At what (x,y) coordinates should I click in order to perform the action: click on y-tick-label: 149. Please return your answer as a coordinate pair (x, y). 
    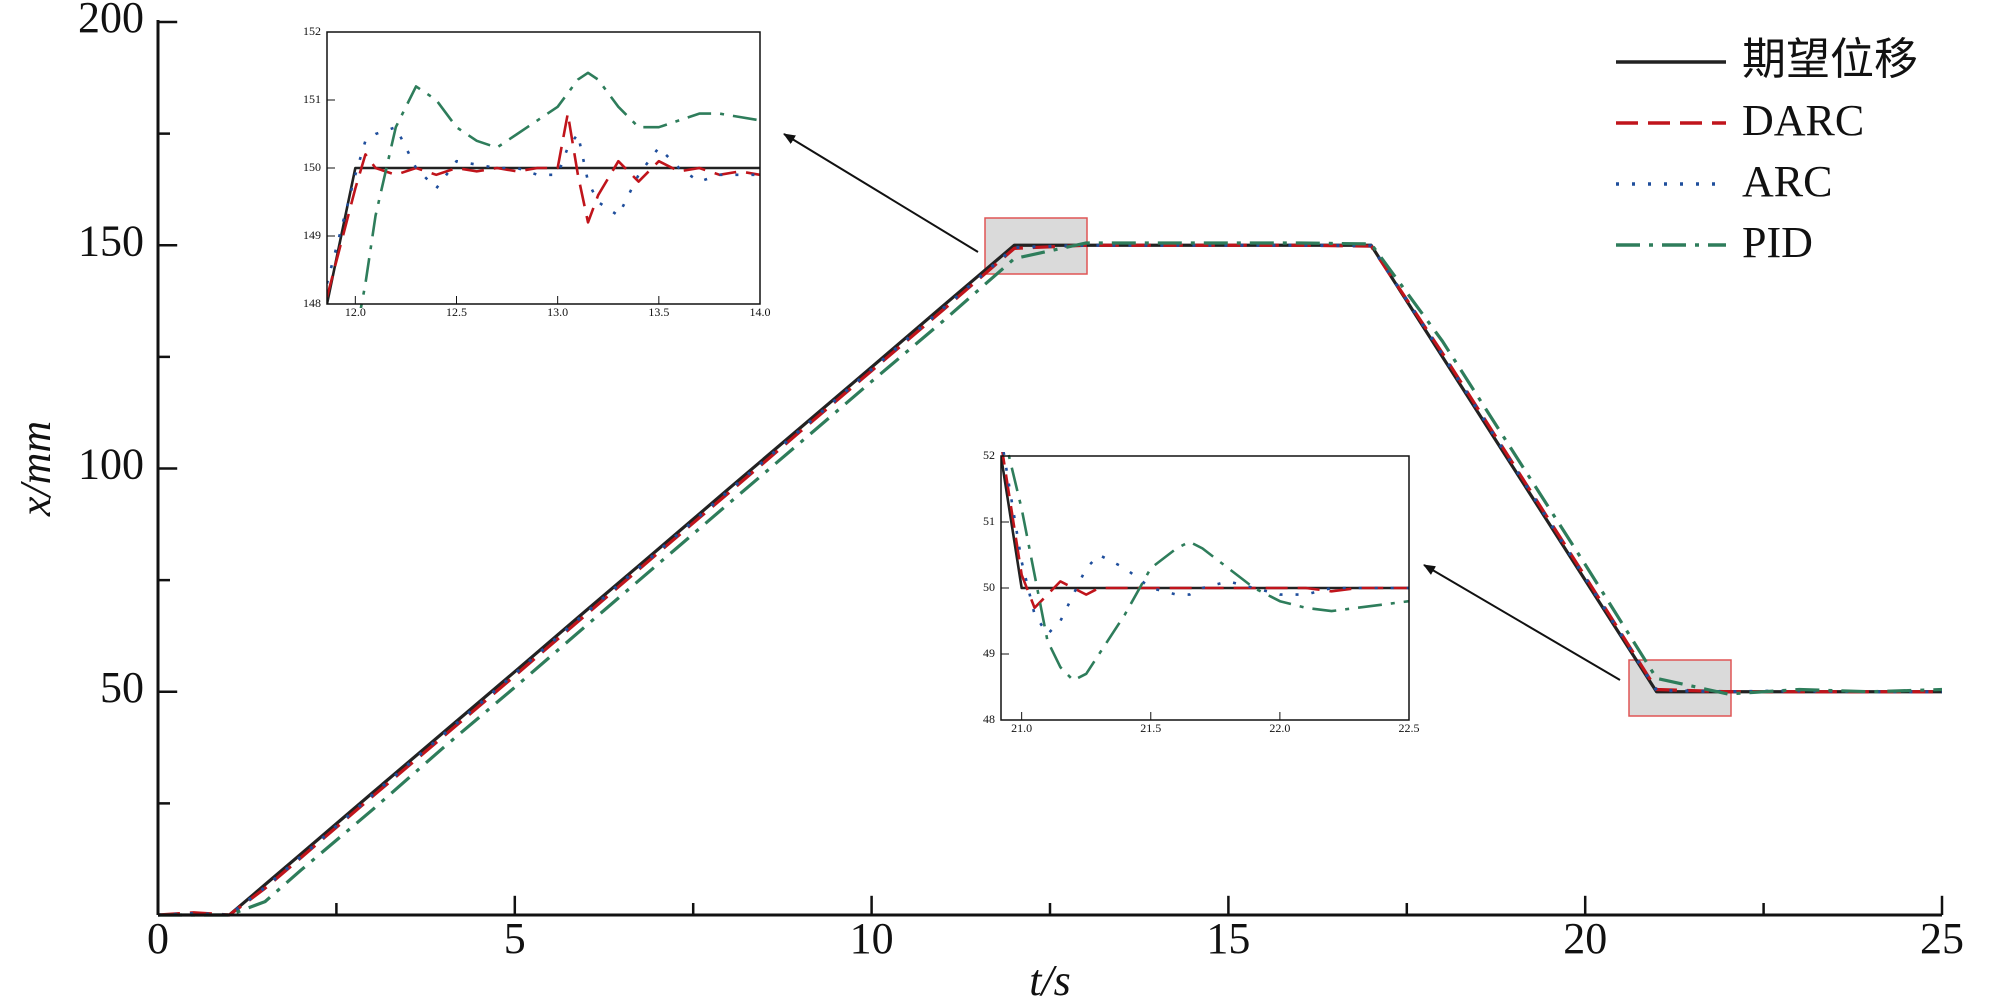
    Looking at the image, I should click on (312, 235).